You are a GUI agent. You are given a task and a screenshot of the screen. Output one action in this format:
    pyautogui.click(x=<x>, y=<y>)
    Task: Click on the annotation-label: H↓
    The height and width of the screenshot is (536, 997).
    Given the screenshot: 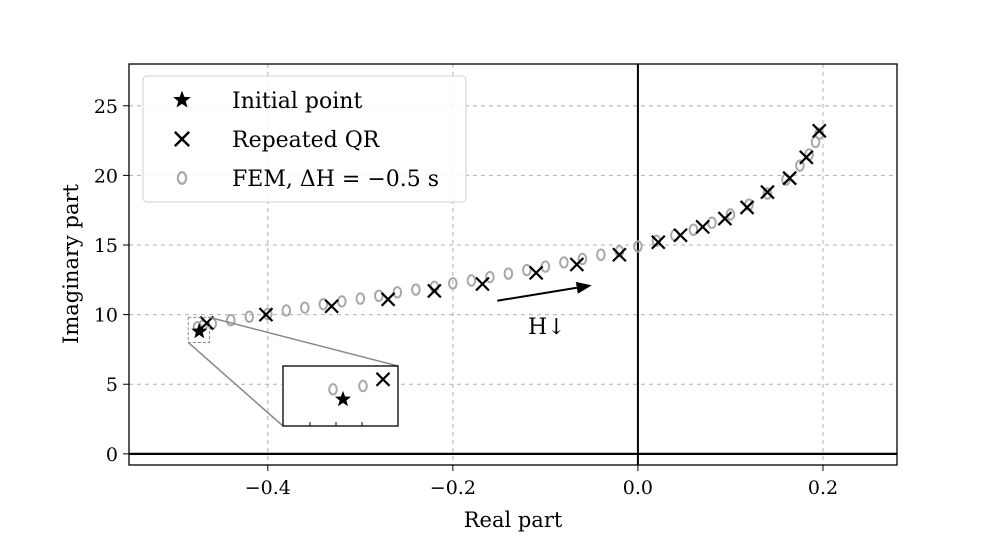 What is the action you would take?
    pyautogui.click(x=547, y=327)
    